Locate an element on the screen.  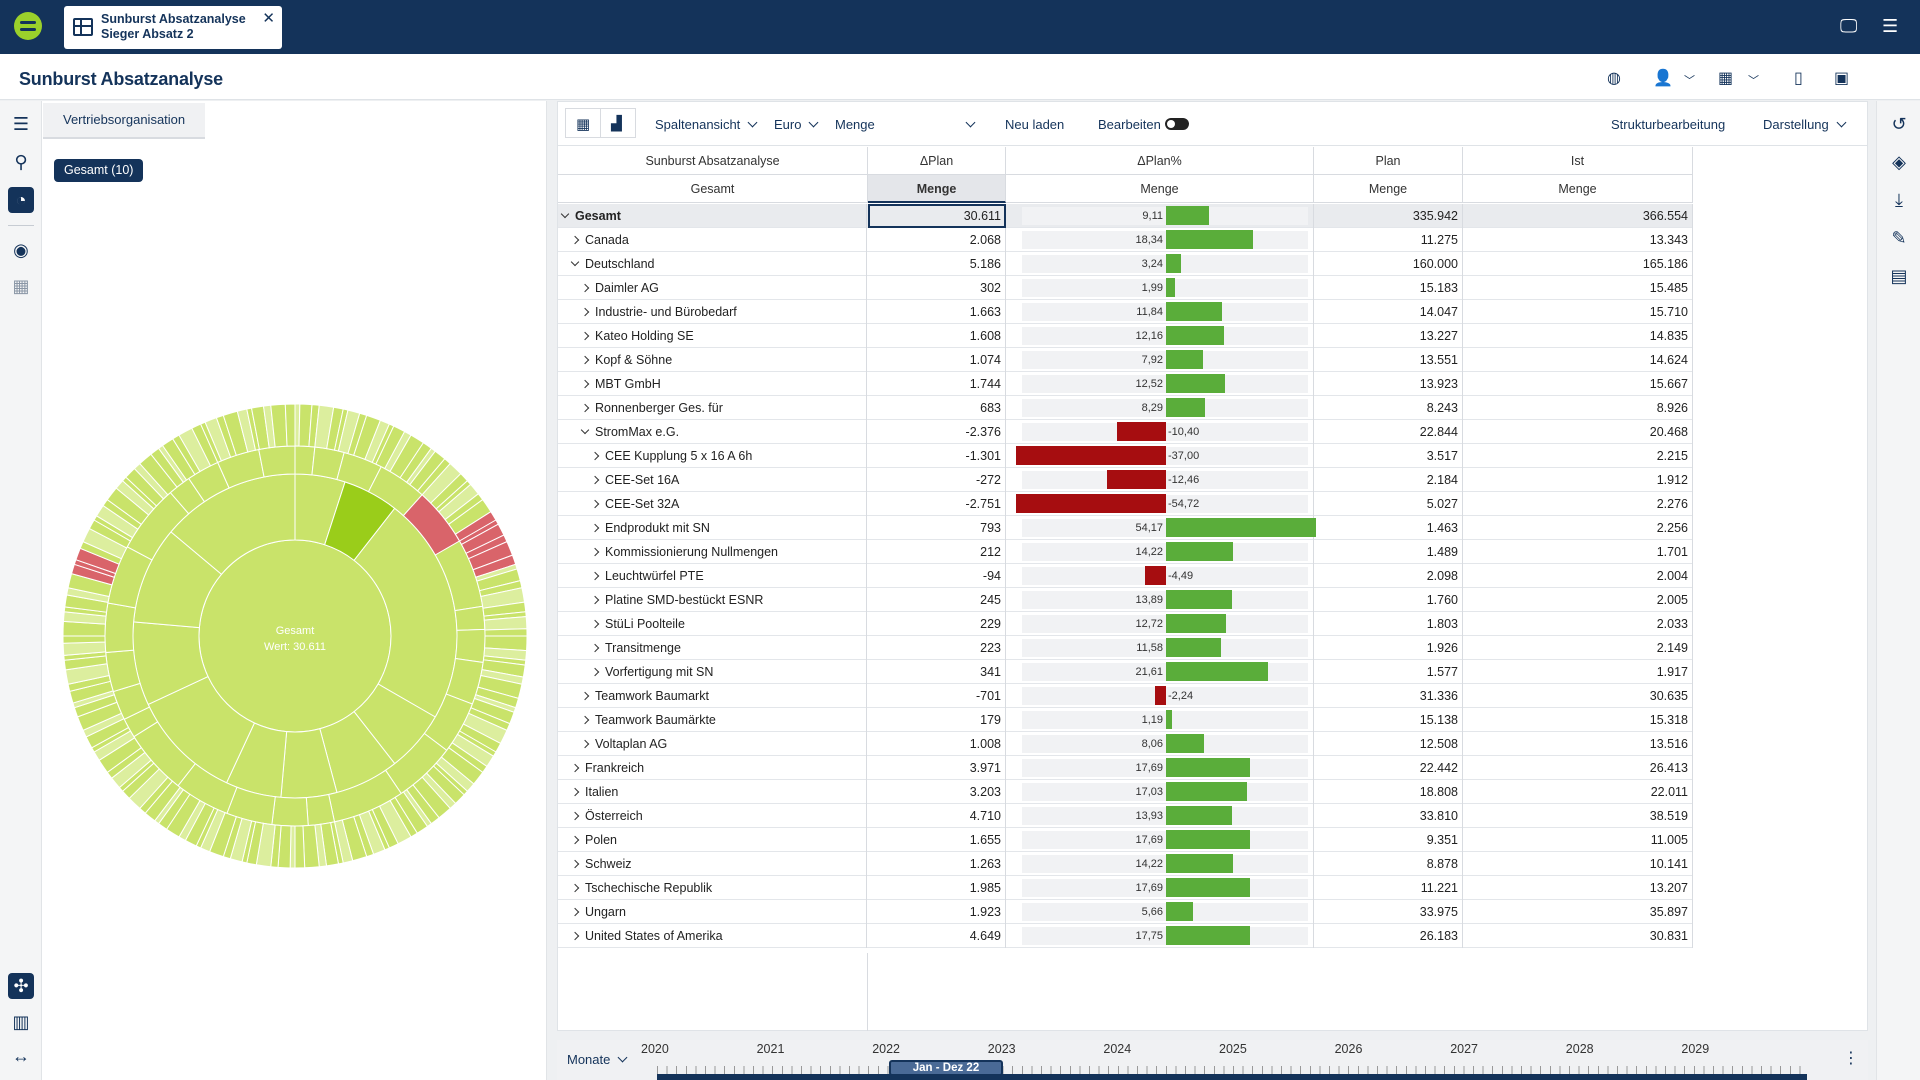
row-name-cell: Platine SMD-bestückt ESNR is located at coordinates (712, 600).